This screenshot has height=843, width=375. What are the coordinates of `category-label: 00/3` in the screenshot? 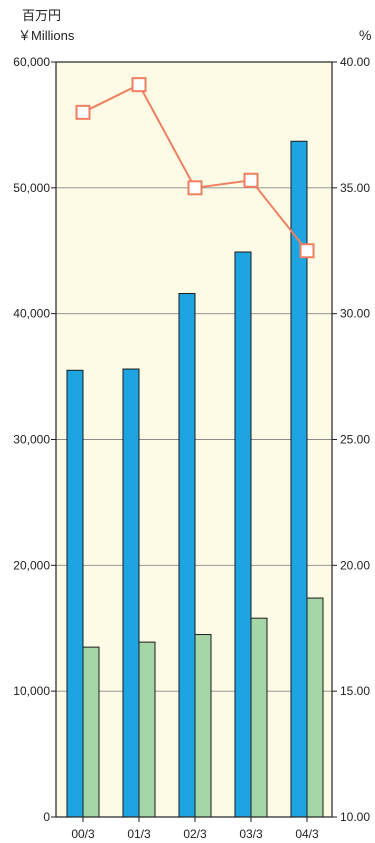 It's located at (83, 834).